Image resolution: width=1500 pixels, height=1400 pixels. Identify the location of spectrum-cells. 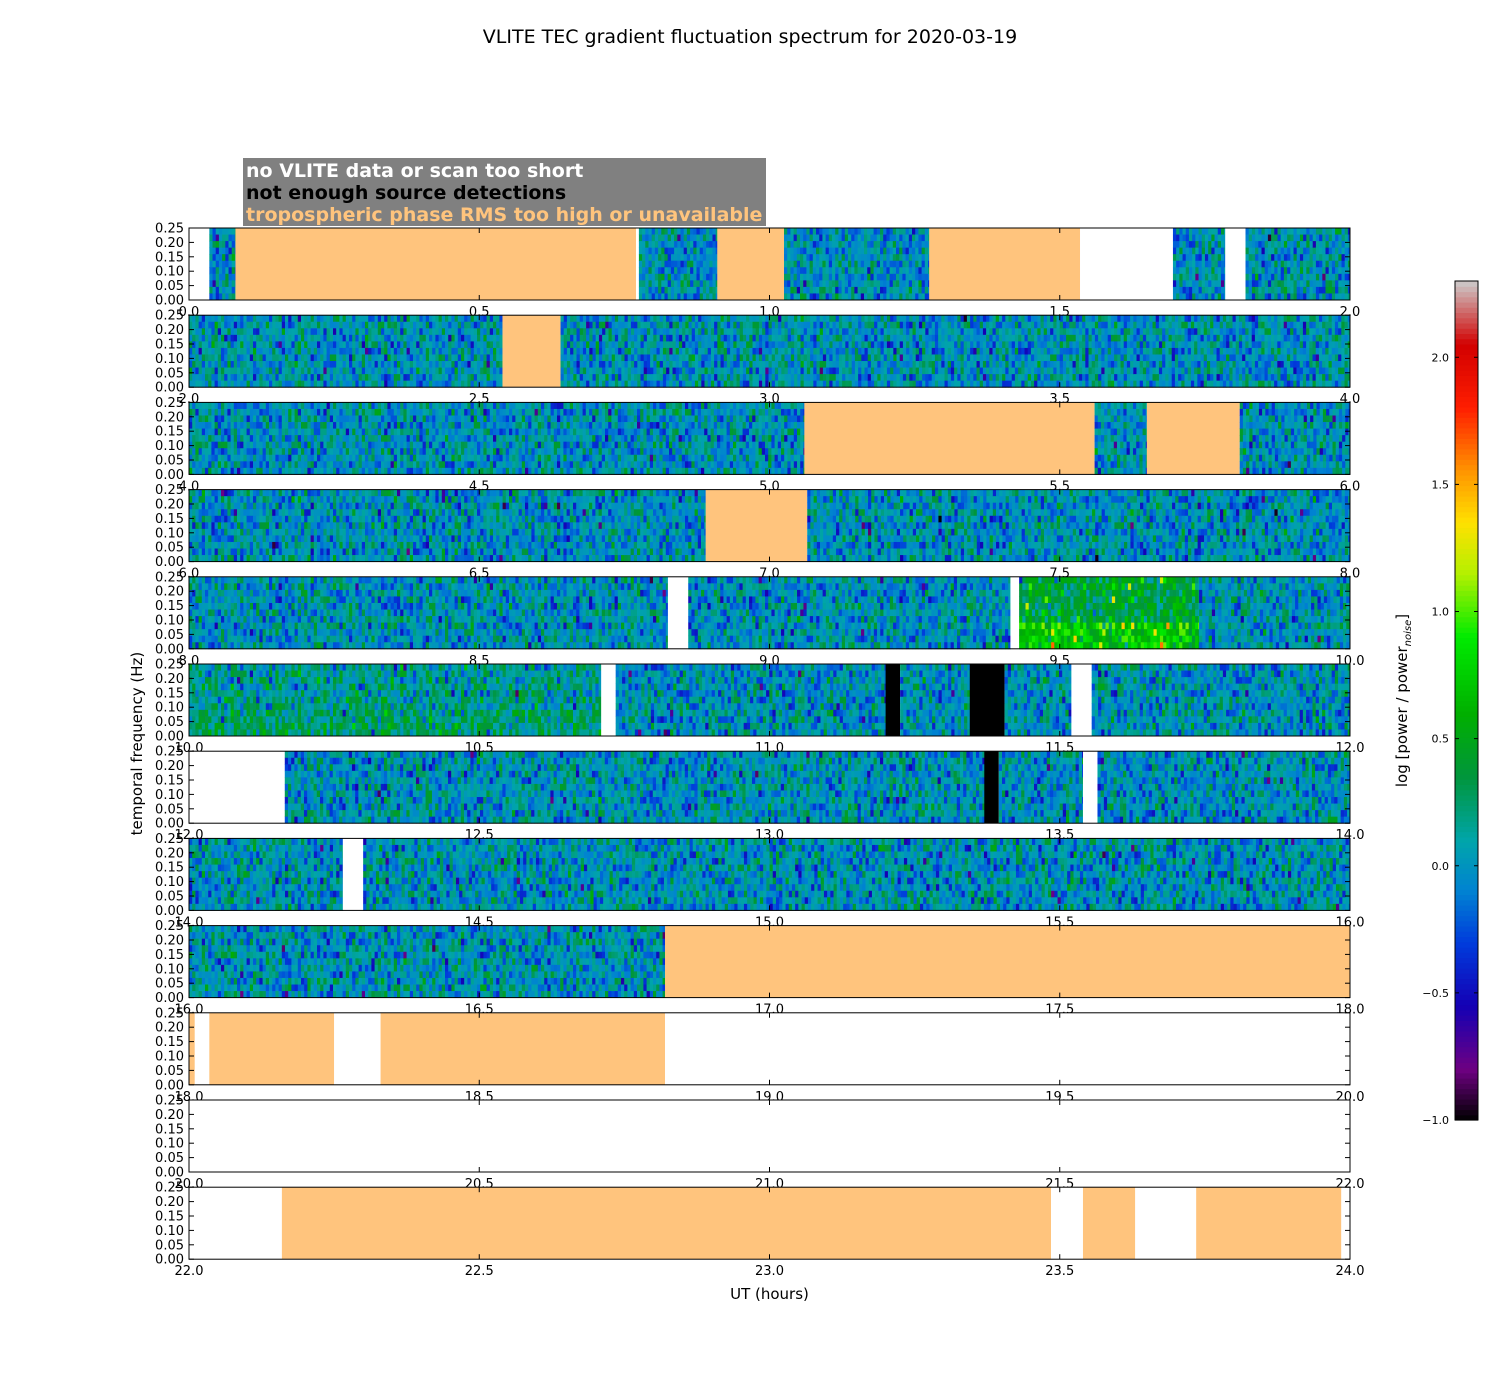
(346, 351).